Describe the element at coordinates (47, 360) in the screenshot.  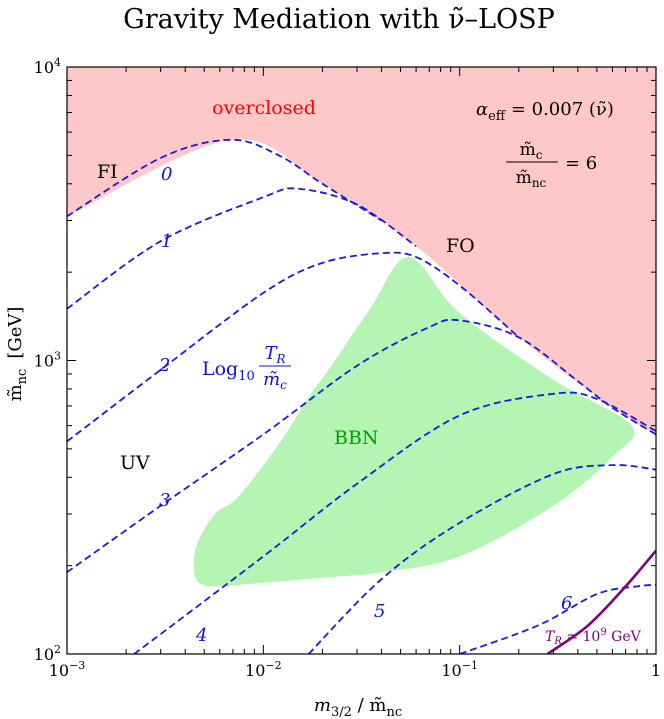
I see `y-tick-label: 10³` at that location.